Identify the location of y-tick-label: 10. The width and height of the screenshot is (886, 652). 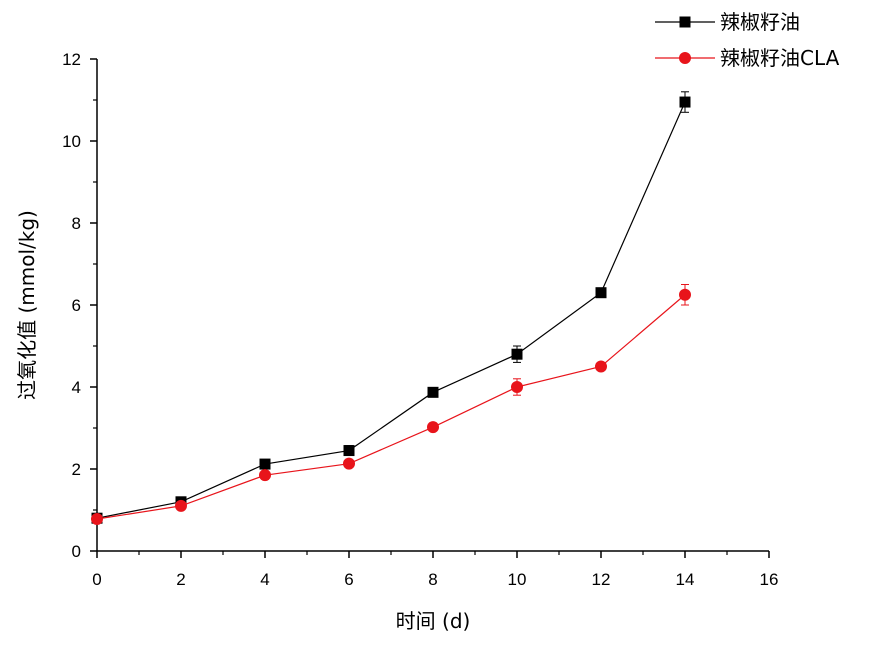
(71, 141).